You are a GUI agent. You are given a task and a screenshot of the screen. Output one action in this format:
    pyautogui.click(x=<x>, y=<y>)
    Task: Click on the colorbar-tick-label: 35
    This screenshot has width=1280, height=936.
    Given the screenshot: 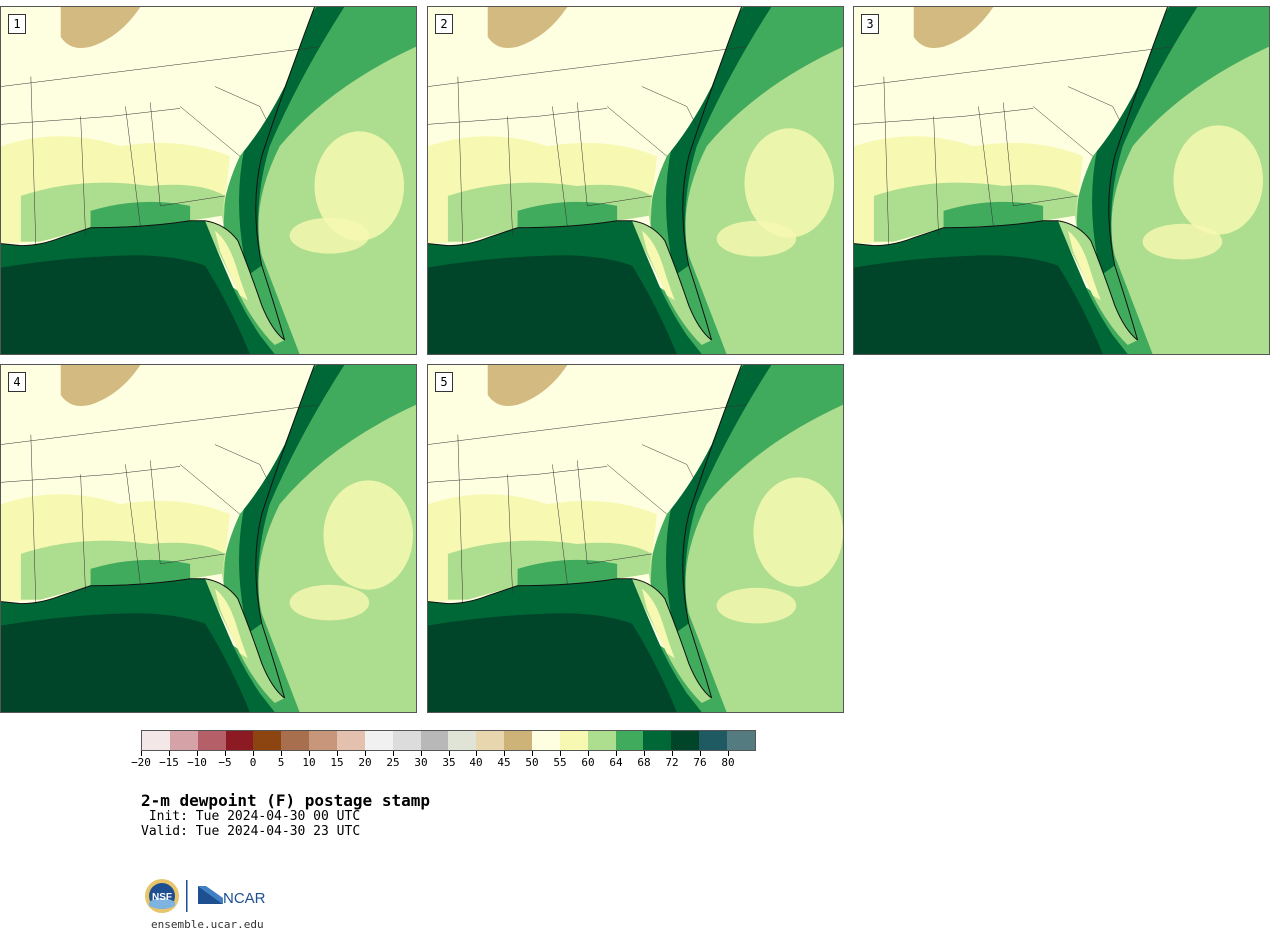 What is the action you would take?
    pyautogui.click(x=449, y=762)
    